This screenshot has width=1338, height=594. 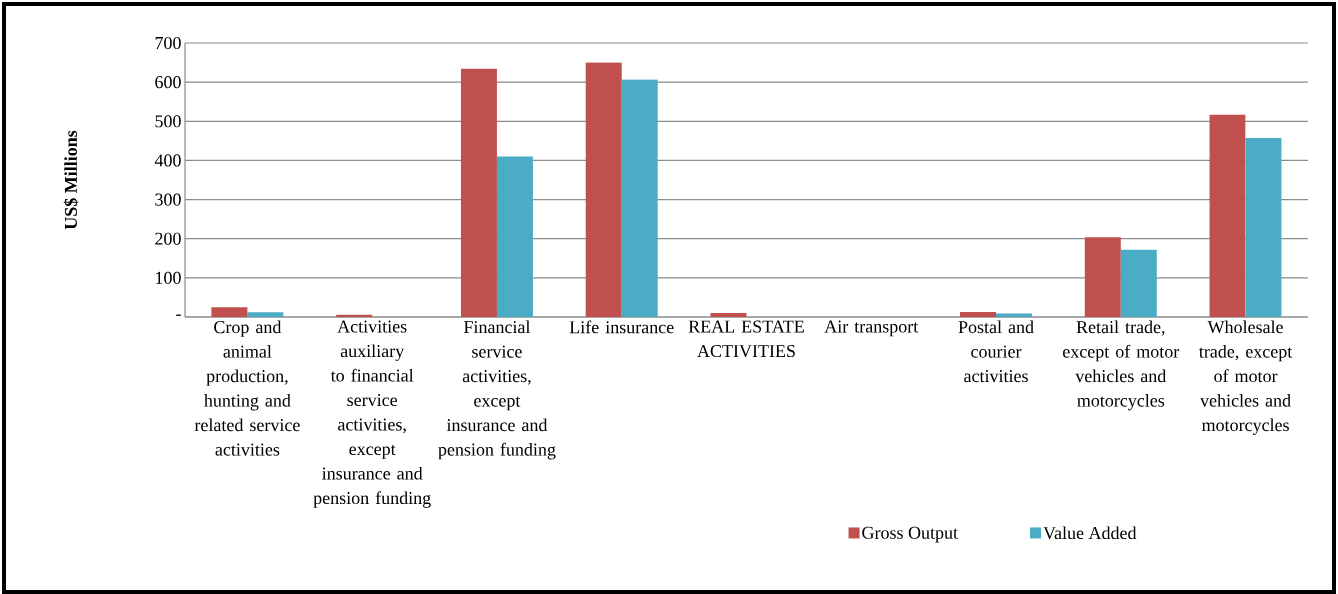 I want to click on x-tick-label: Crop and animal production, hunting and related service activities, so click(x=247, y=388).